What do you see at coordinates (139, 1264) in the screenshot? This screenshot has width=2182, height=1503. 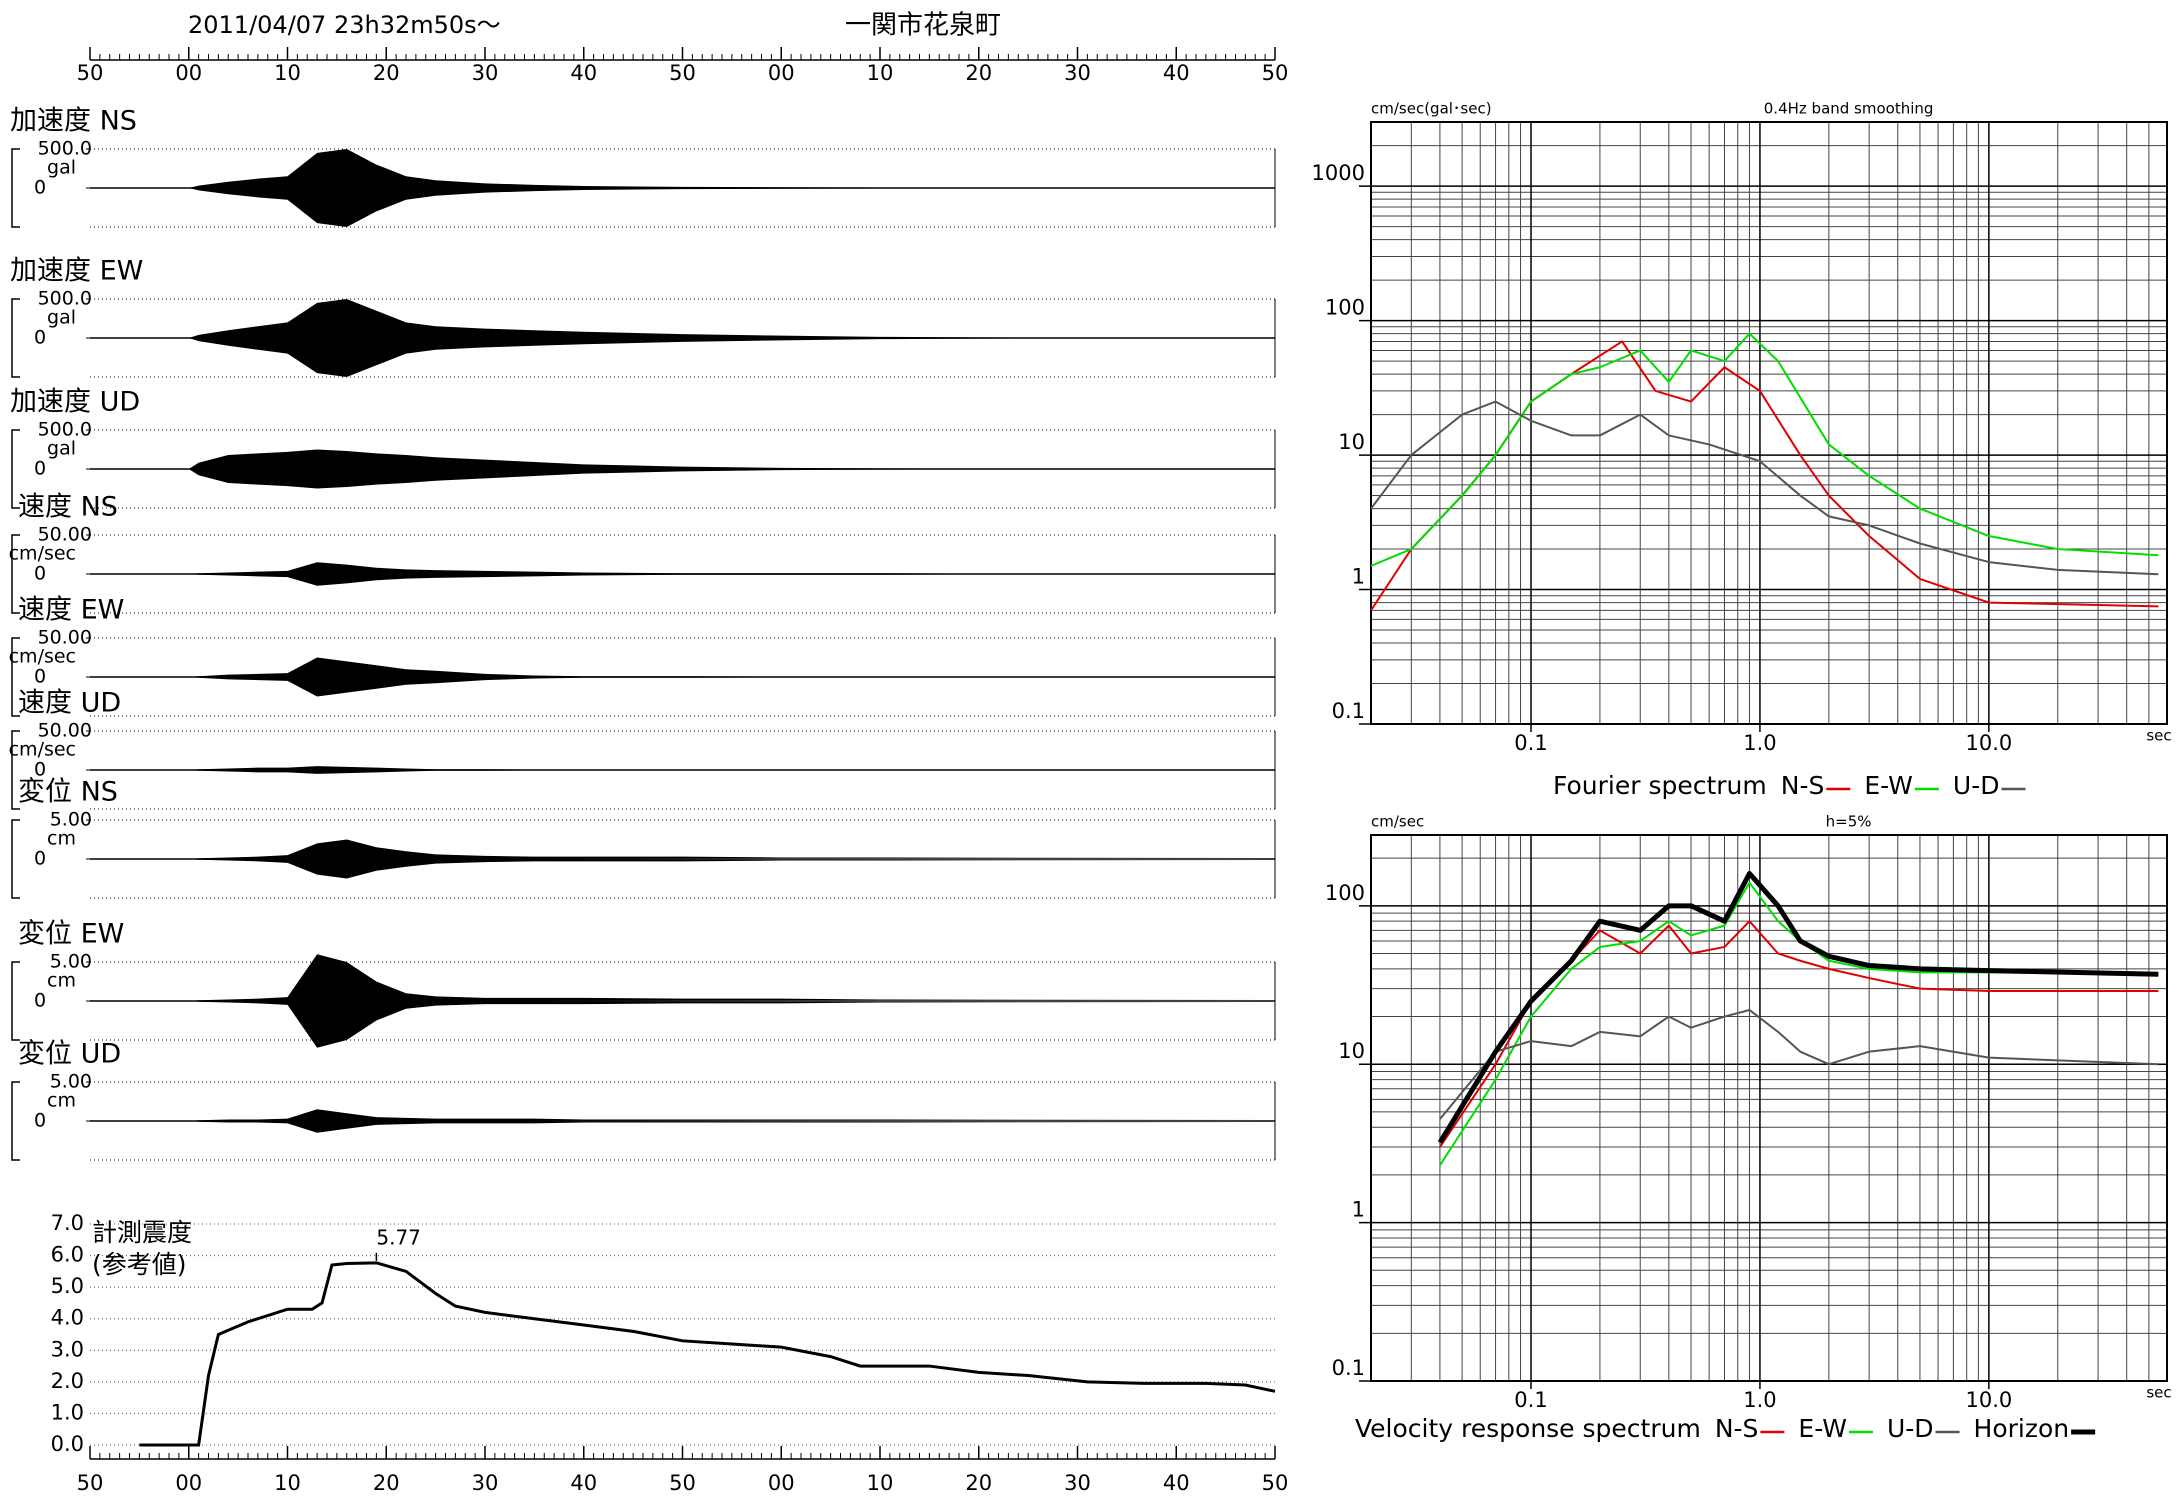 I see `chart-subtitle: (参考値)` at bounding box center [139, 1264].